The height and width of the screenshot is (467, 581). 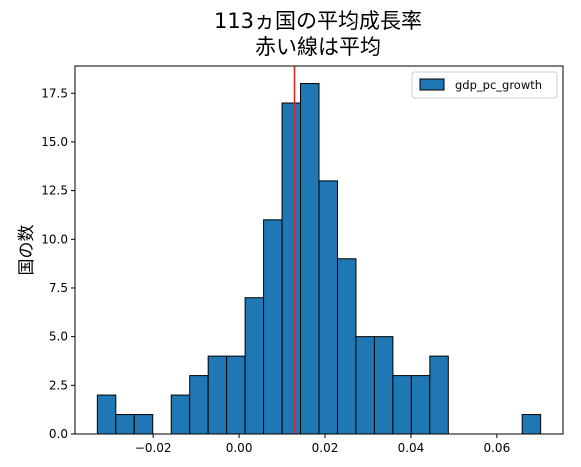 What do you see at coordinates (54, 142) in the screenshot?
I see `y-tick-label: 15.0` at bounding box center [54, 142].